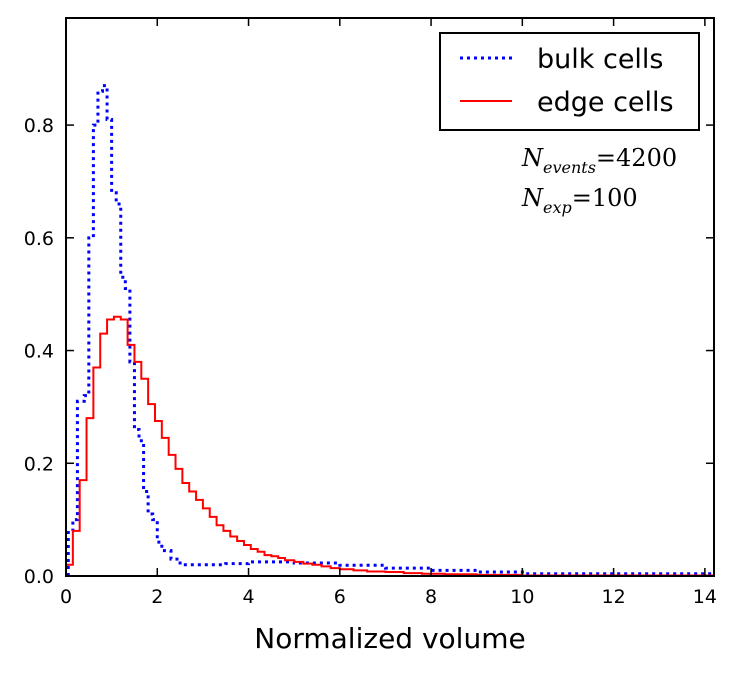  I want to click on x-tick-label: 2, so click(157, 597).